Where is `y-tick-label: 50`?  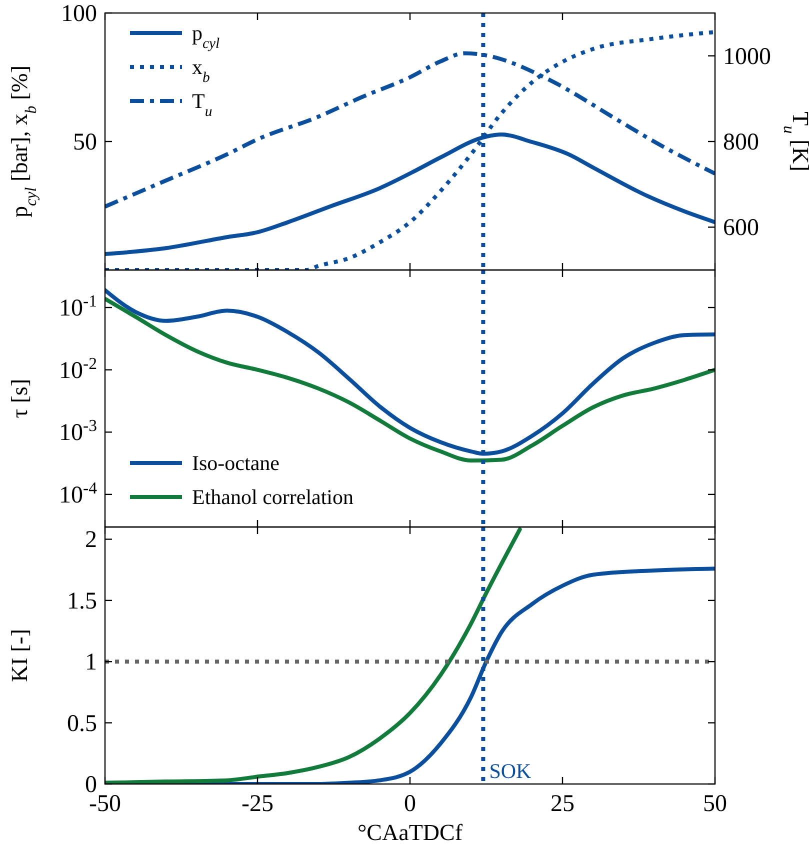
y-tick-label: 50 is located at coordinates (85, 143).